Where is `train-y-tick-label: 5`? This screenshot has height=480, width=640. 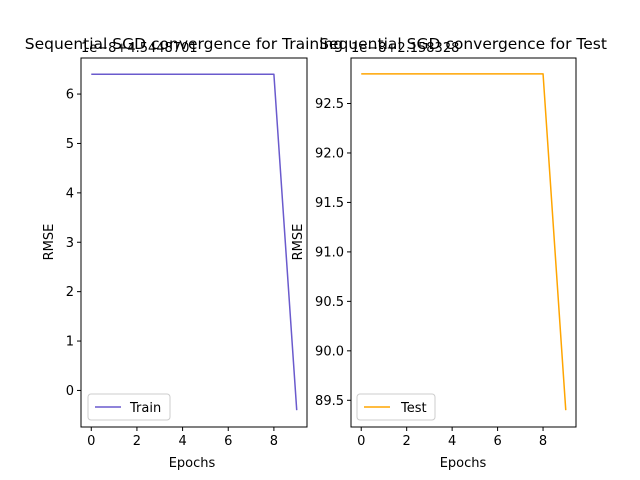 train-y-tick-label: 5 is located at coordinates (70, 144).